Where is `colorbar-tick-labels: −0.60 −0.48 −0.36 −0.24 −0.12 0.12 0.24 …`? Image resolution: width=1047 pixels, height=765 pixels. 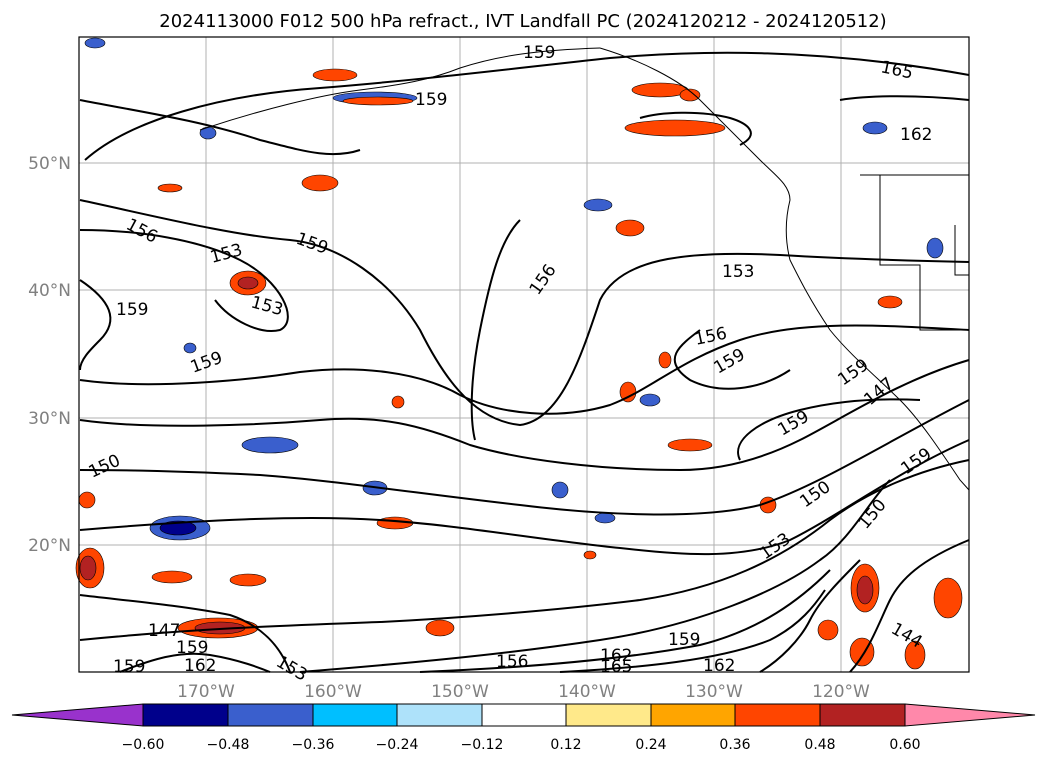 colorbar-tick-labels: −0.60 −0.48 −0.36 −0.24 −0.12 0.12 0.24 … is located at coordinates (521, 745).